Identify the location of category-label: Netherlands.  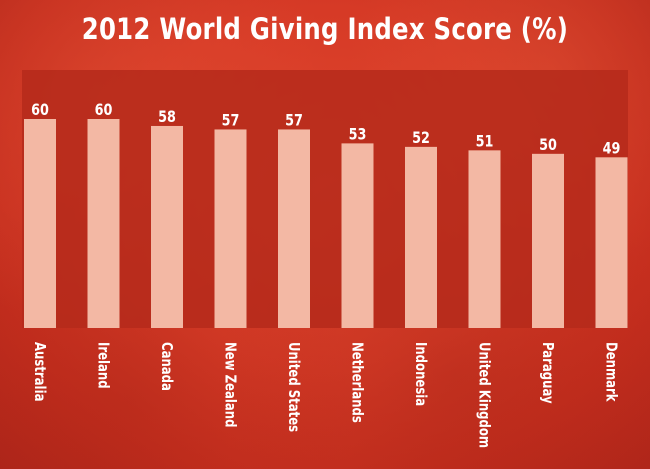
(356, 382).